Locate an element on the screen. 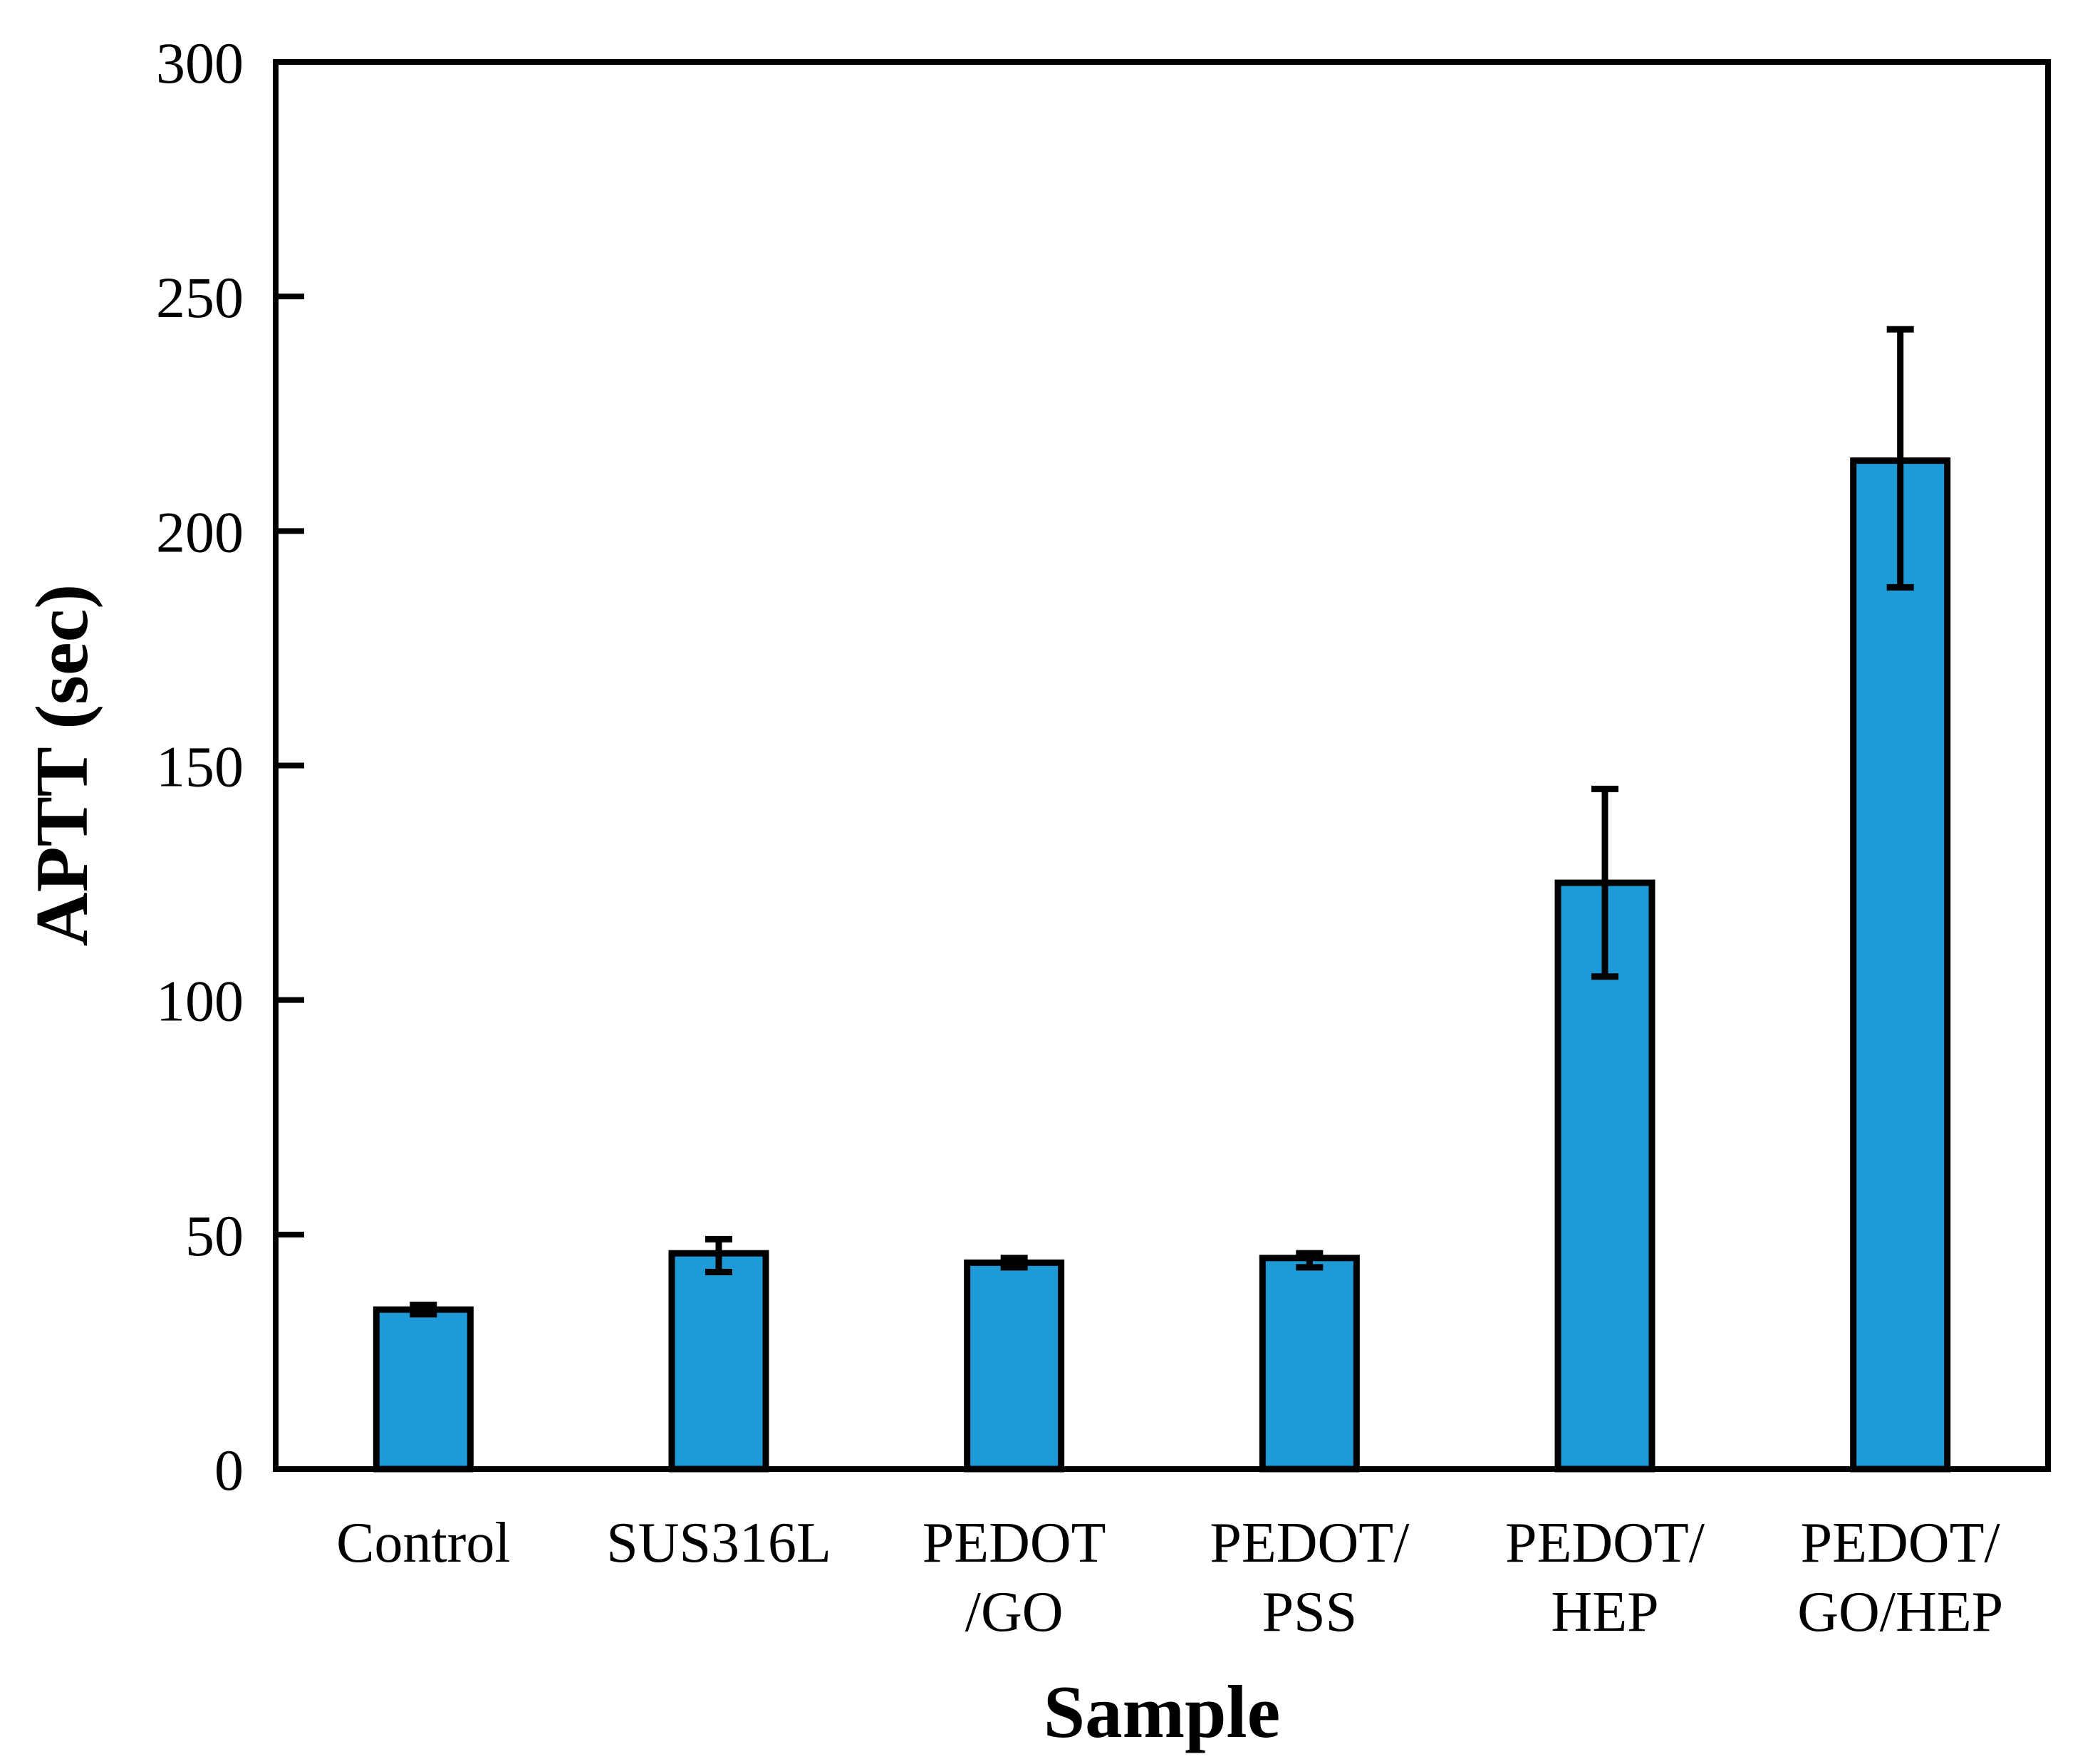 Image resolution: width=2100 pixels, height=1764 pixels. y-tick-label: 100 is located at coordinates (200, 1001).